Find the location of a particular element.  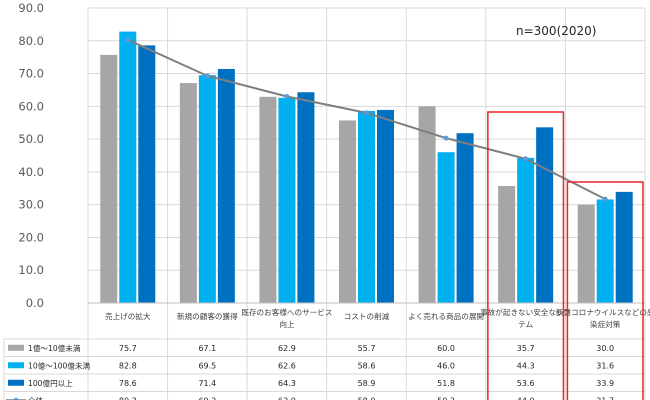

y-tick-label: 10.0 is located at coordinates (31, 270).